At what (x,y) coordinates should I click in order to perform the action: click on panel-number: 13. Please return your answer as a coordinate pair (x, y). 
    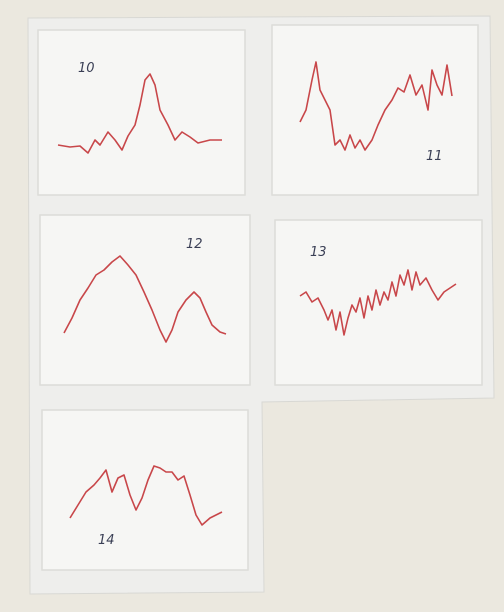
    Looking at the image, I should click on (318, 252).